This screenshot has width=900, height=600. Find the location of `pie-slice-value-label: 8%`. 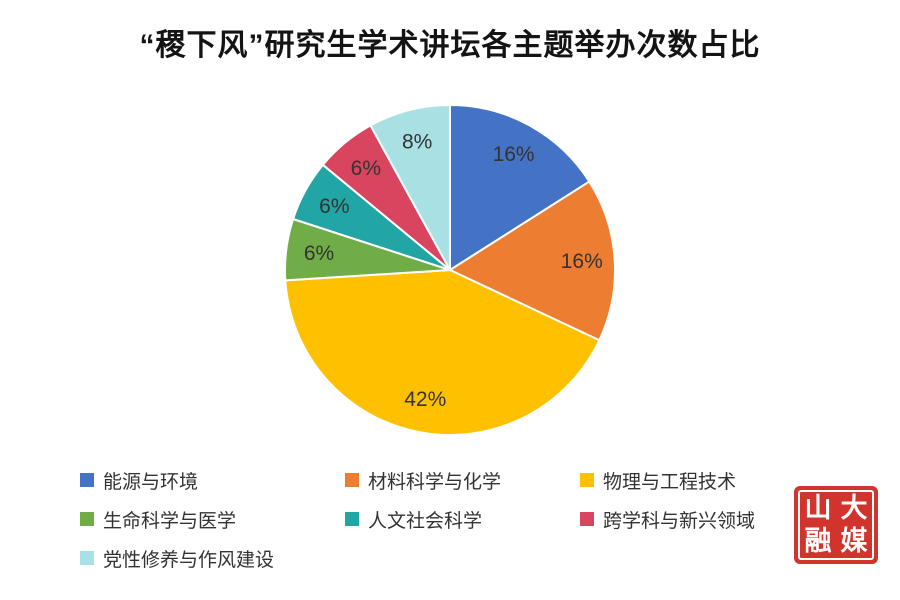

pie-slice-value-label: 8% is located at coordinates (417, 142).